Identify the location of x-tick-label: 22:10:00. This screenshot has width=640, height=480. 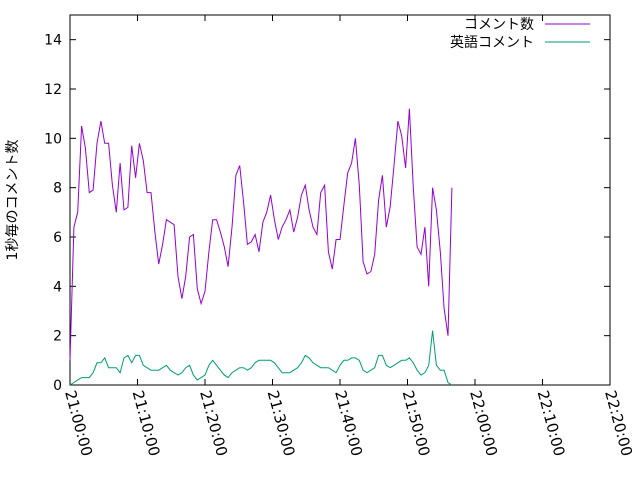
(551, 423).